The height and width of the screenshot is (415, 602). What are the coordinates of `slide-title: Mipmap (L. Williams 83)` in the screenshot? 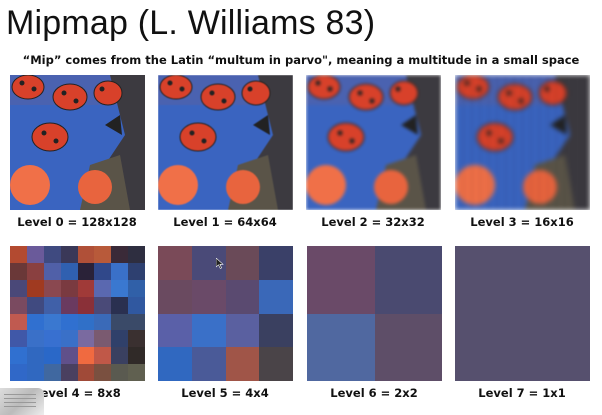 It's located at (191, 23).